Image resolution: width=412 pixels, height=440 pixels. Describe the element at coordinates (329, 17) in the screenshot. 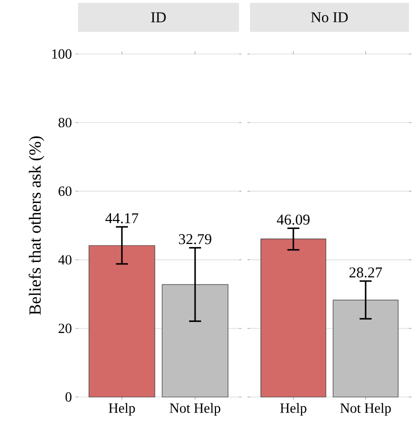

I see `chart-title: No ID` at that location.